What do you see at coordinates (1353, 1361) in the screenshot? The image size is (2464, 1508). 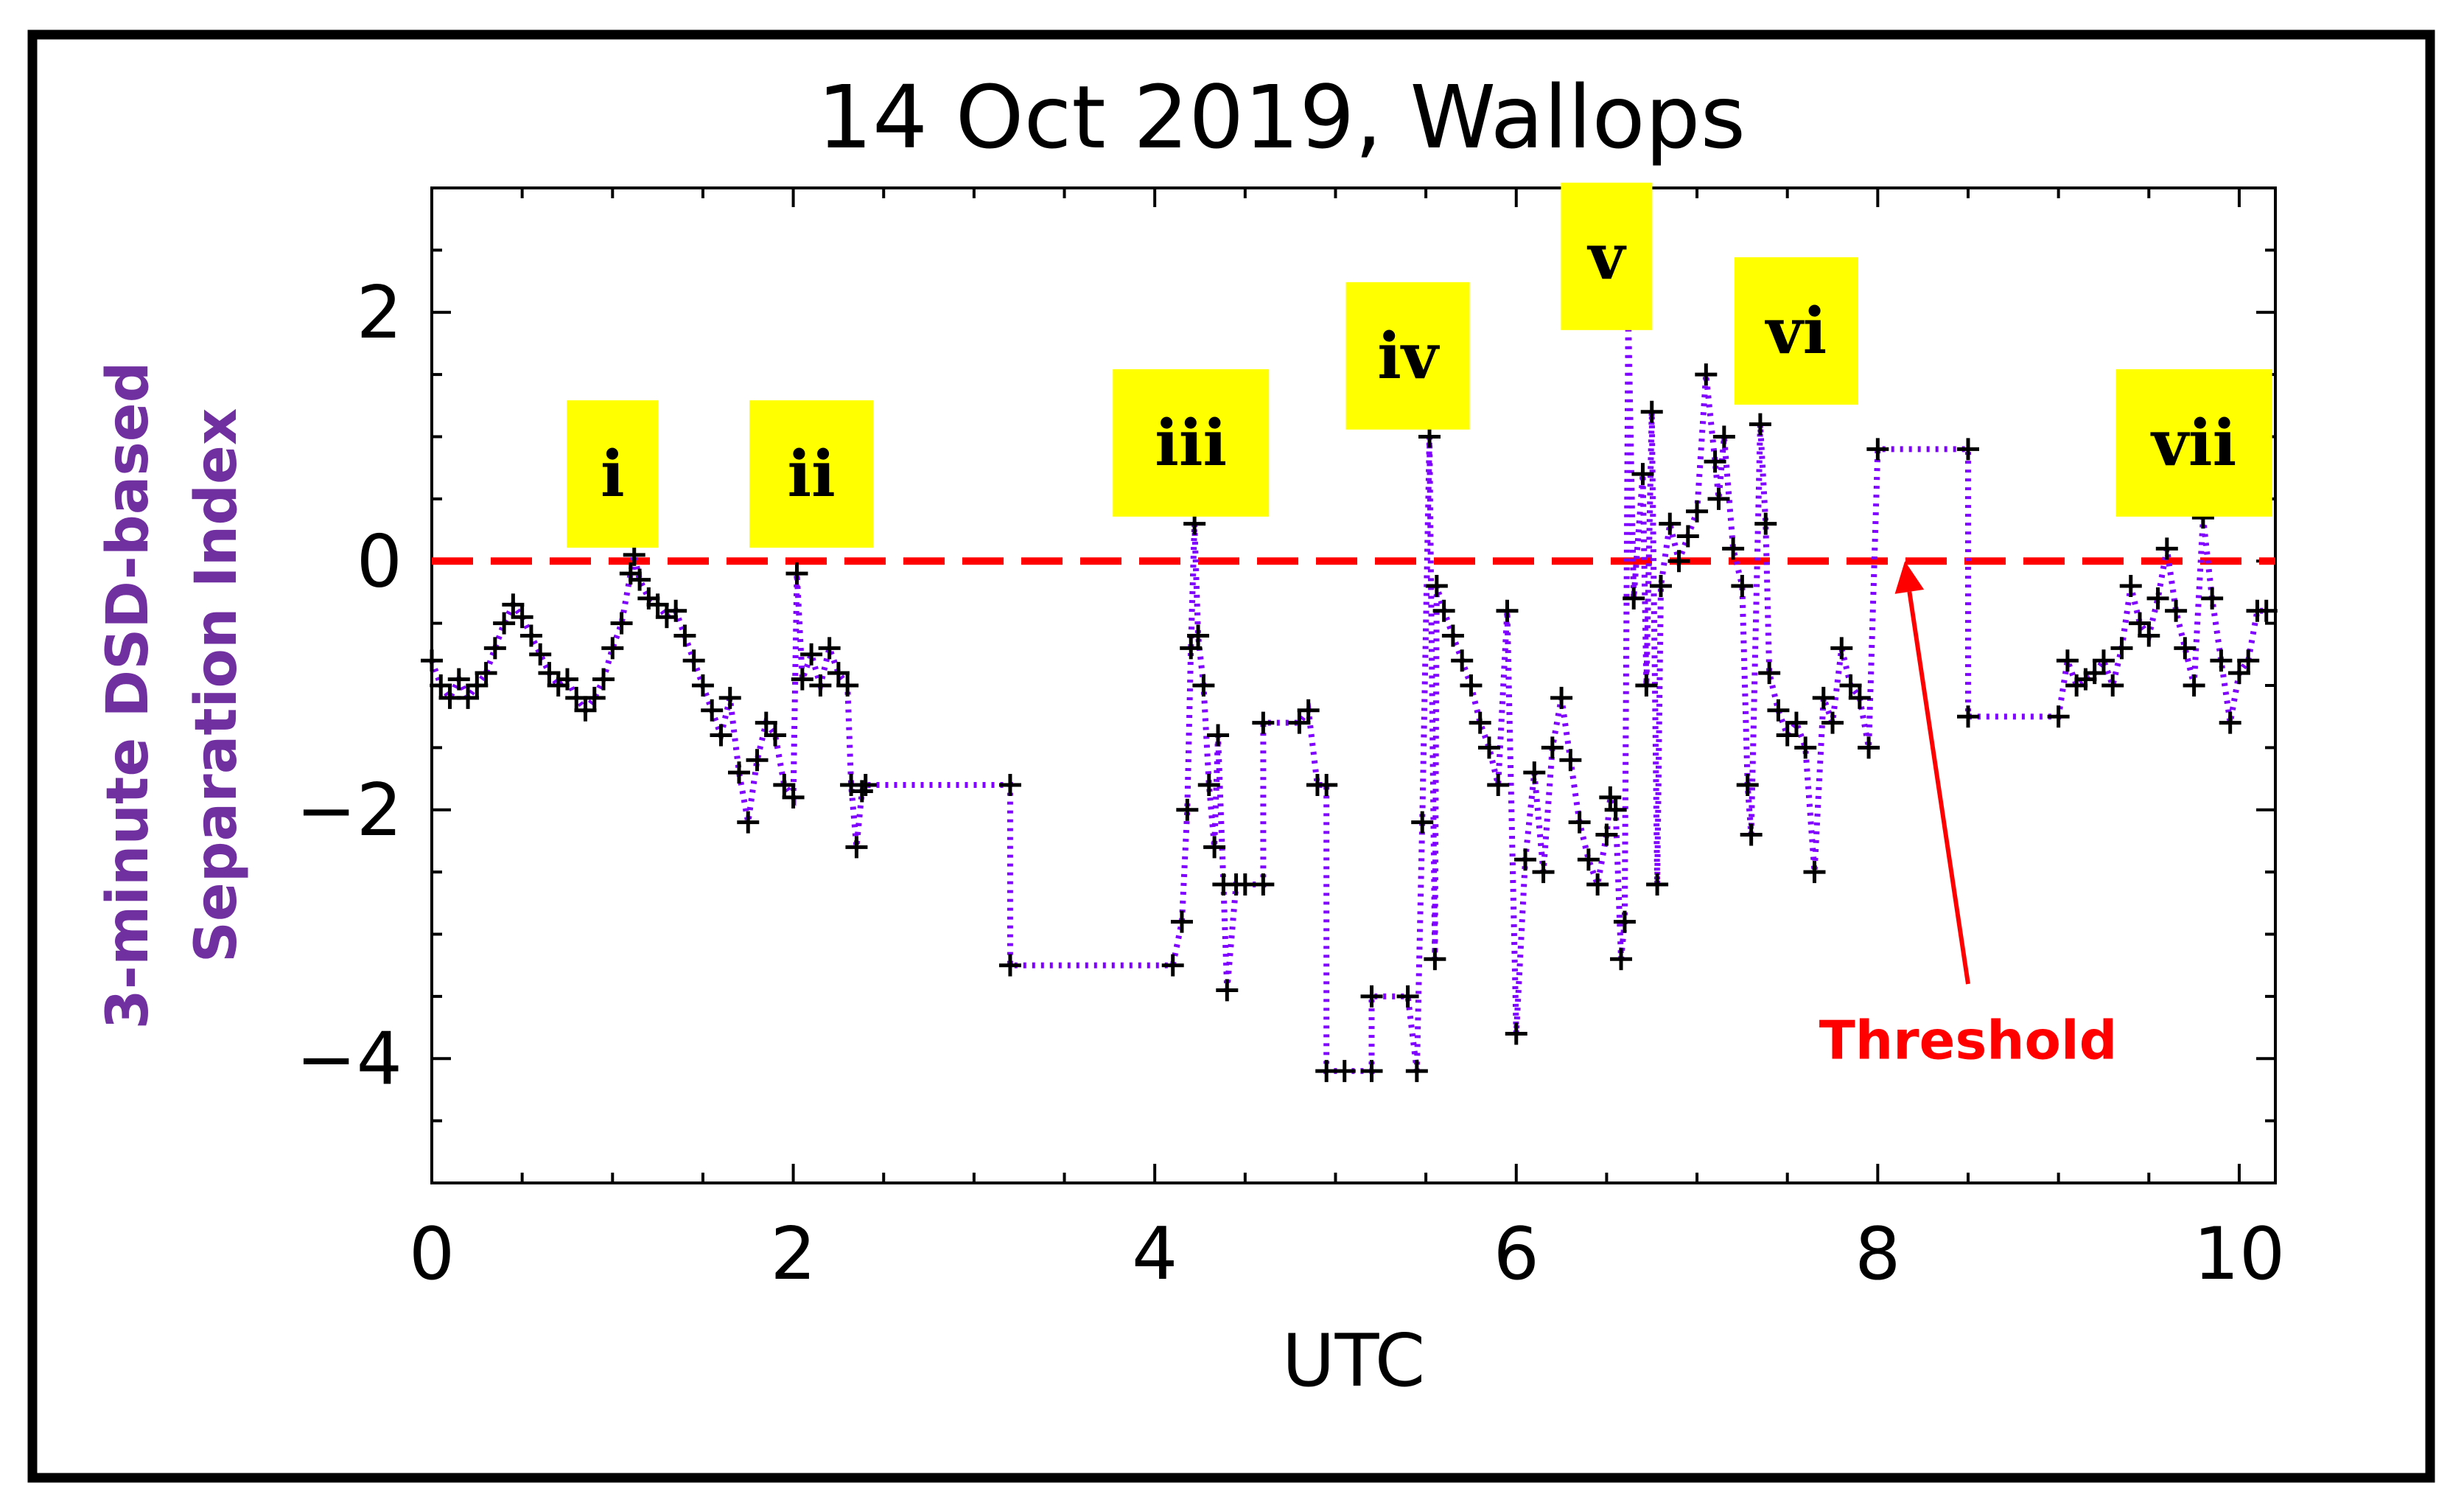 I see `x-axis-label: UTC` at bounding box center [1353, 1361].